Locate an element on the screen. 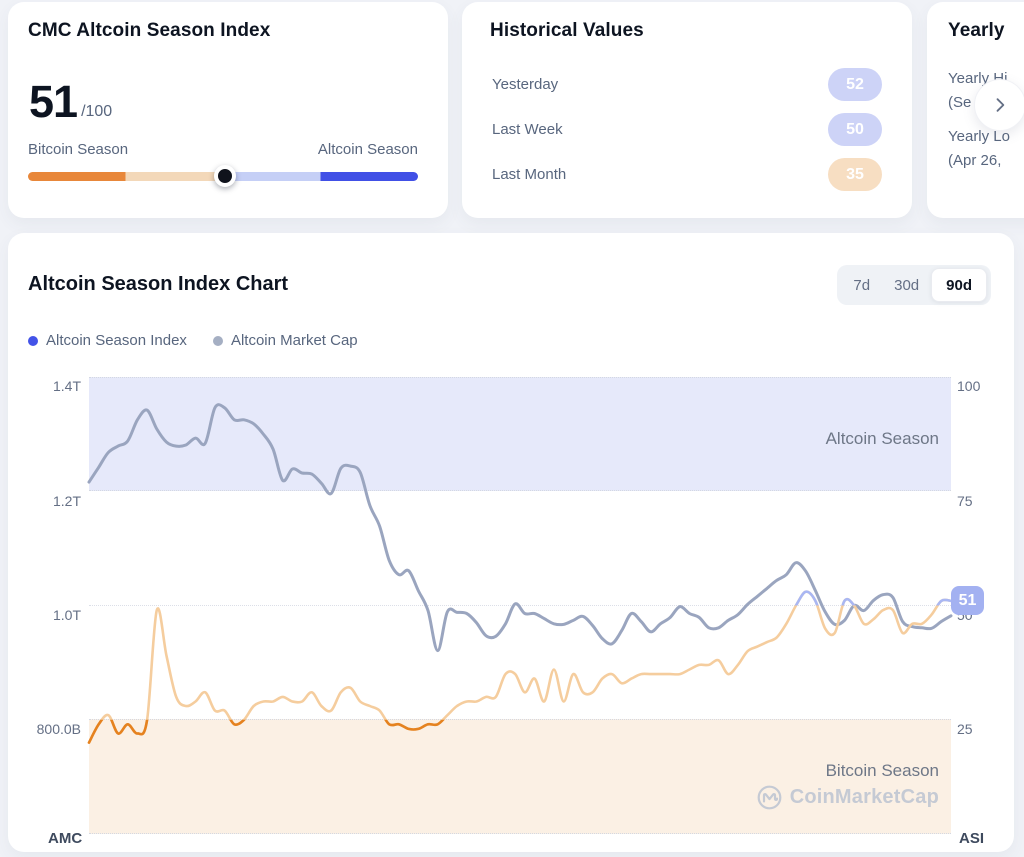 Image resolution: width=1024 pixels, height=857 pixels. chart-legend: Altcoin Season Index Altcoin Market Cap is located at coordinates (193, 340).